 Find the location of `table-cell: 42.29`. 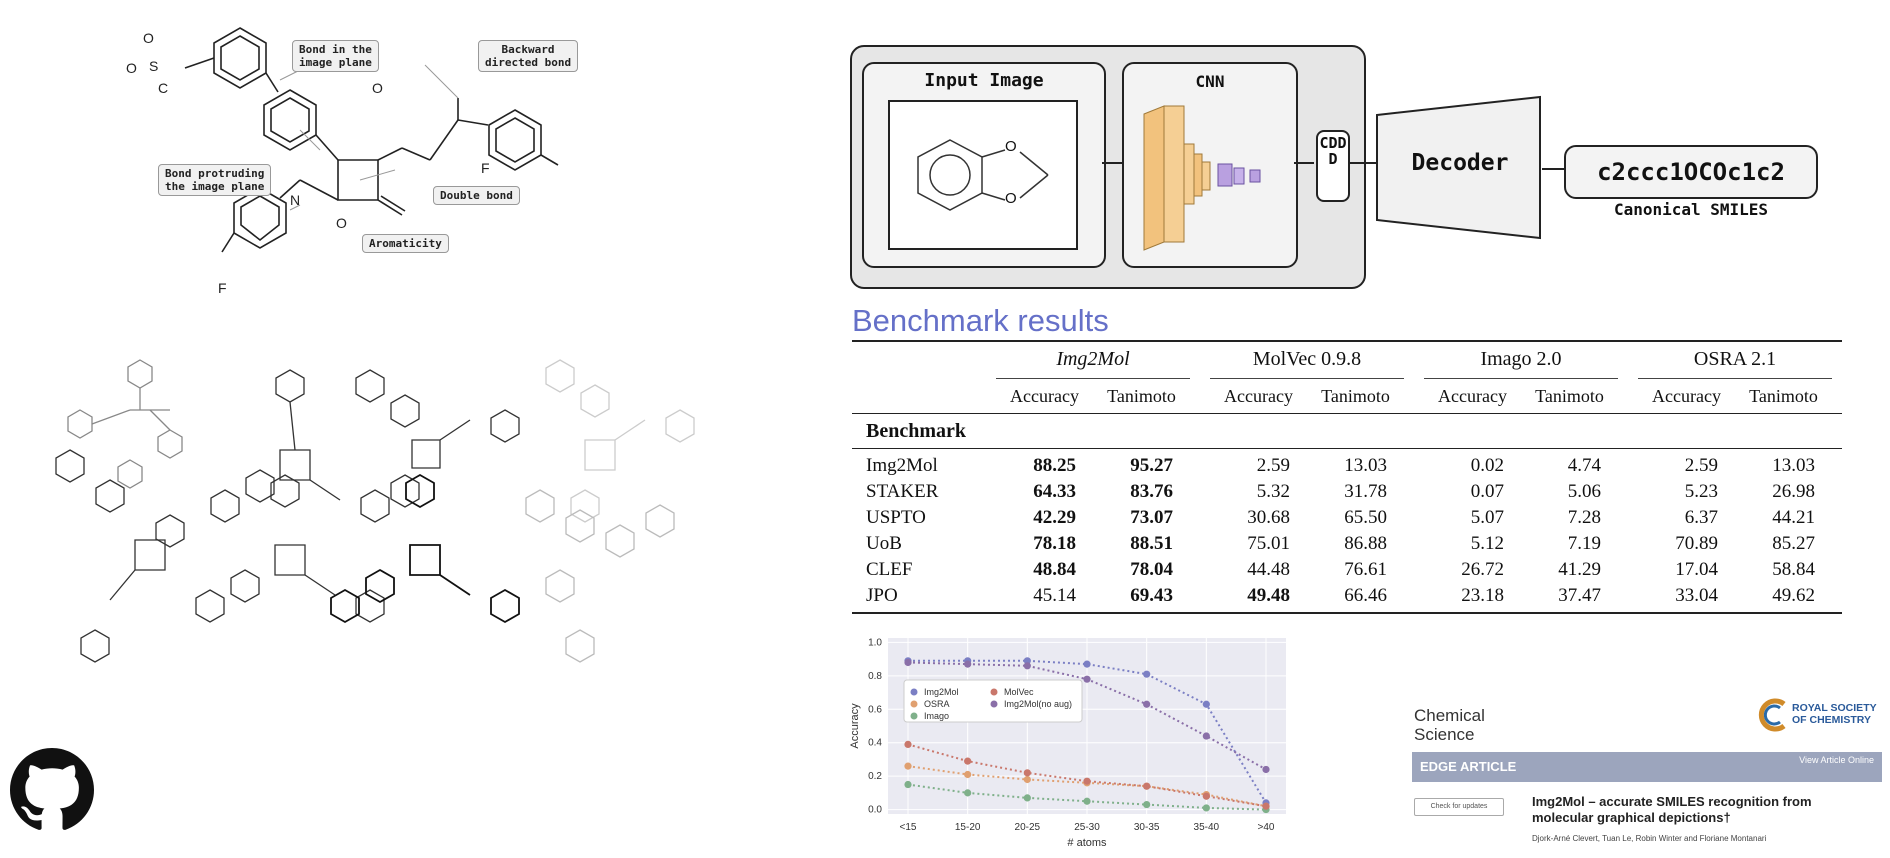

table-cell: 42.29 is located at coordinates (1054, 517).